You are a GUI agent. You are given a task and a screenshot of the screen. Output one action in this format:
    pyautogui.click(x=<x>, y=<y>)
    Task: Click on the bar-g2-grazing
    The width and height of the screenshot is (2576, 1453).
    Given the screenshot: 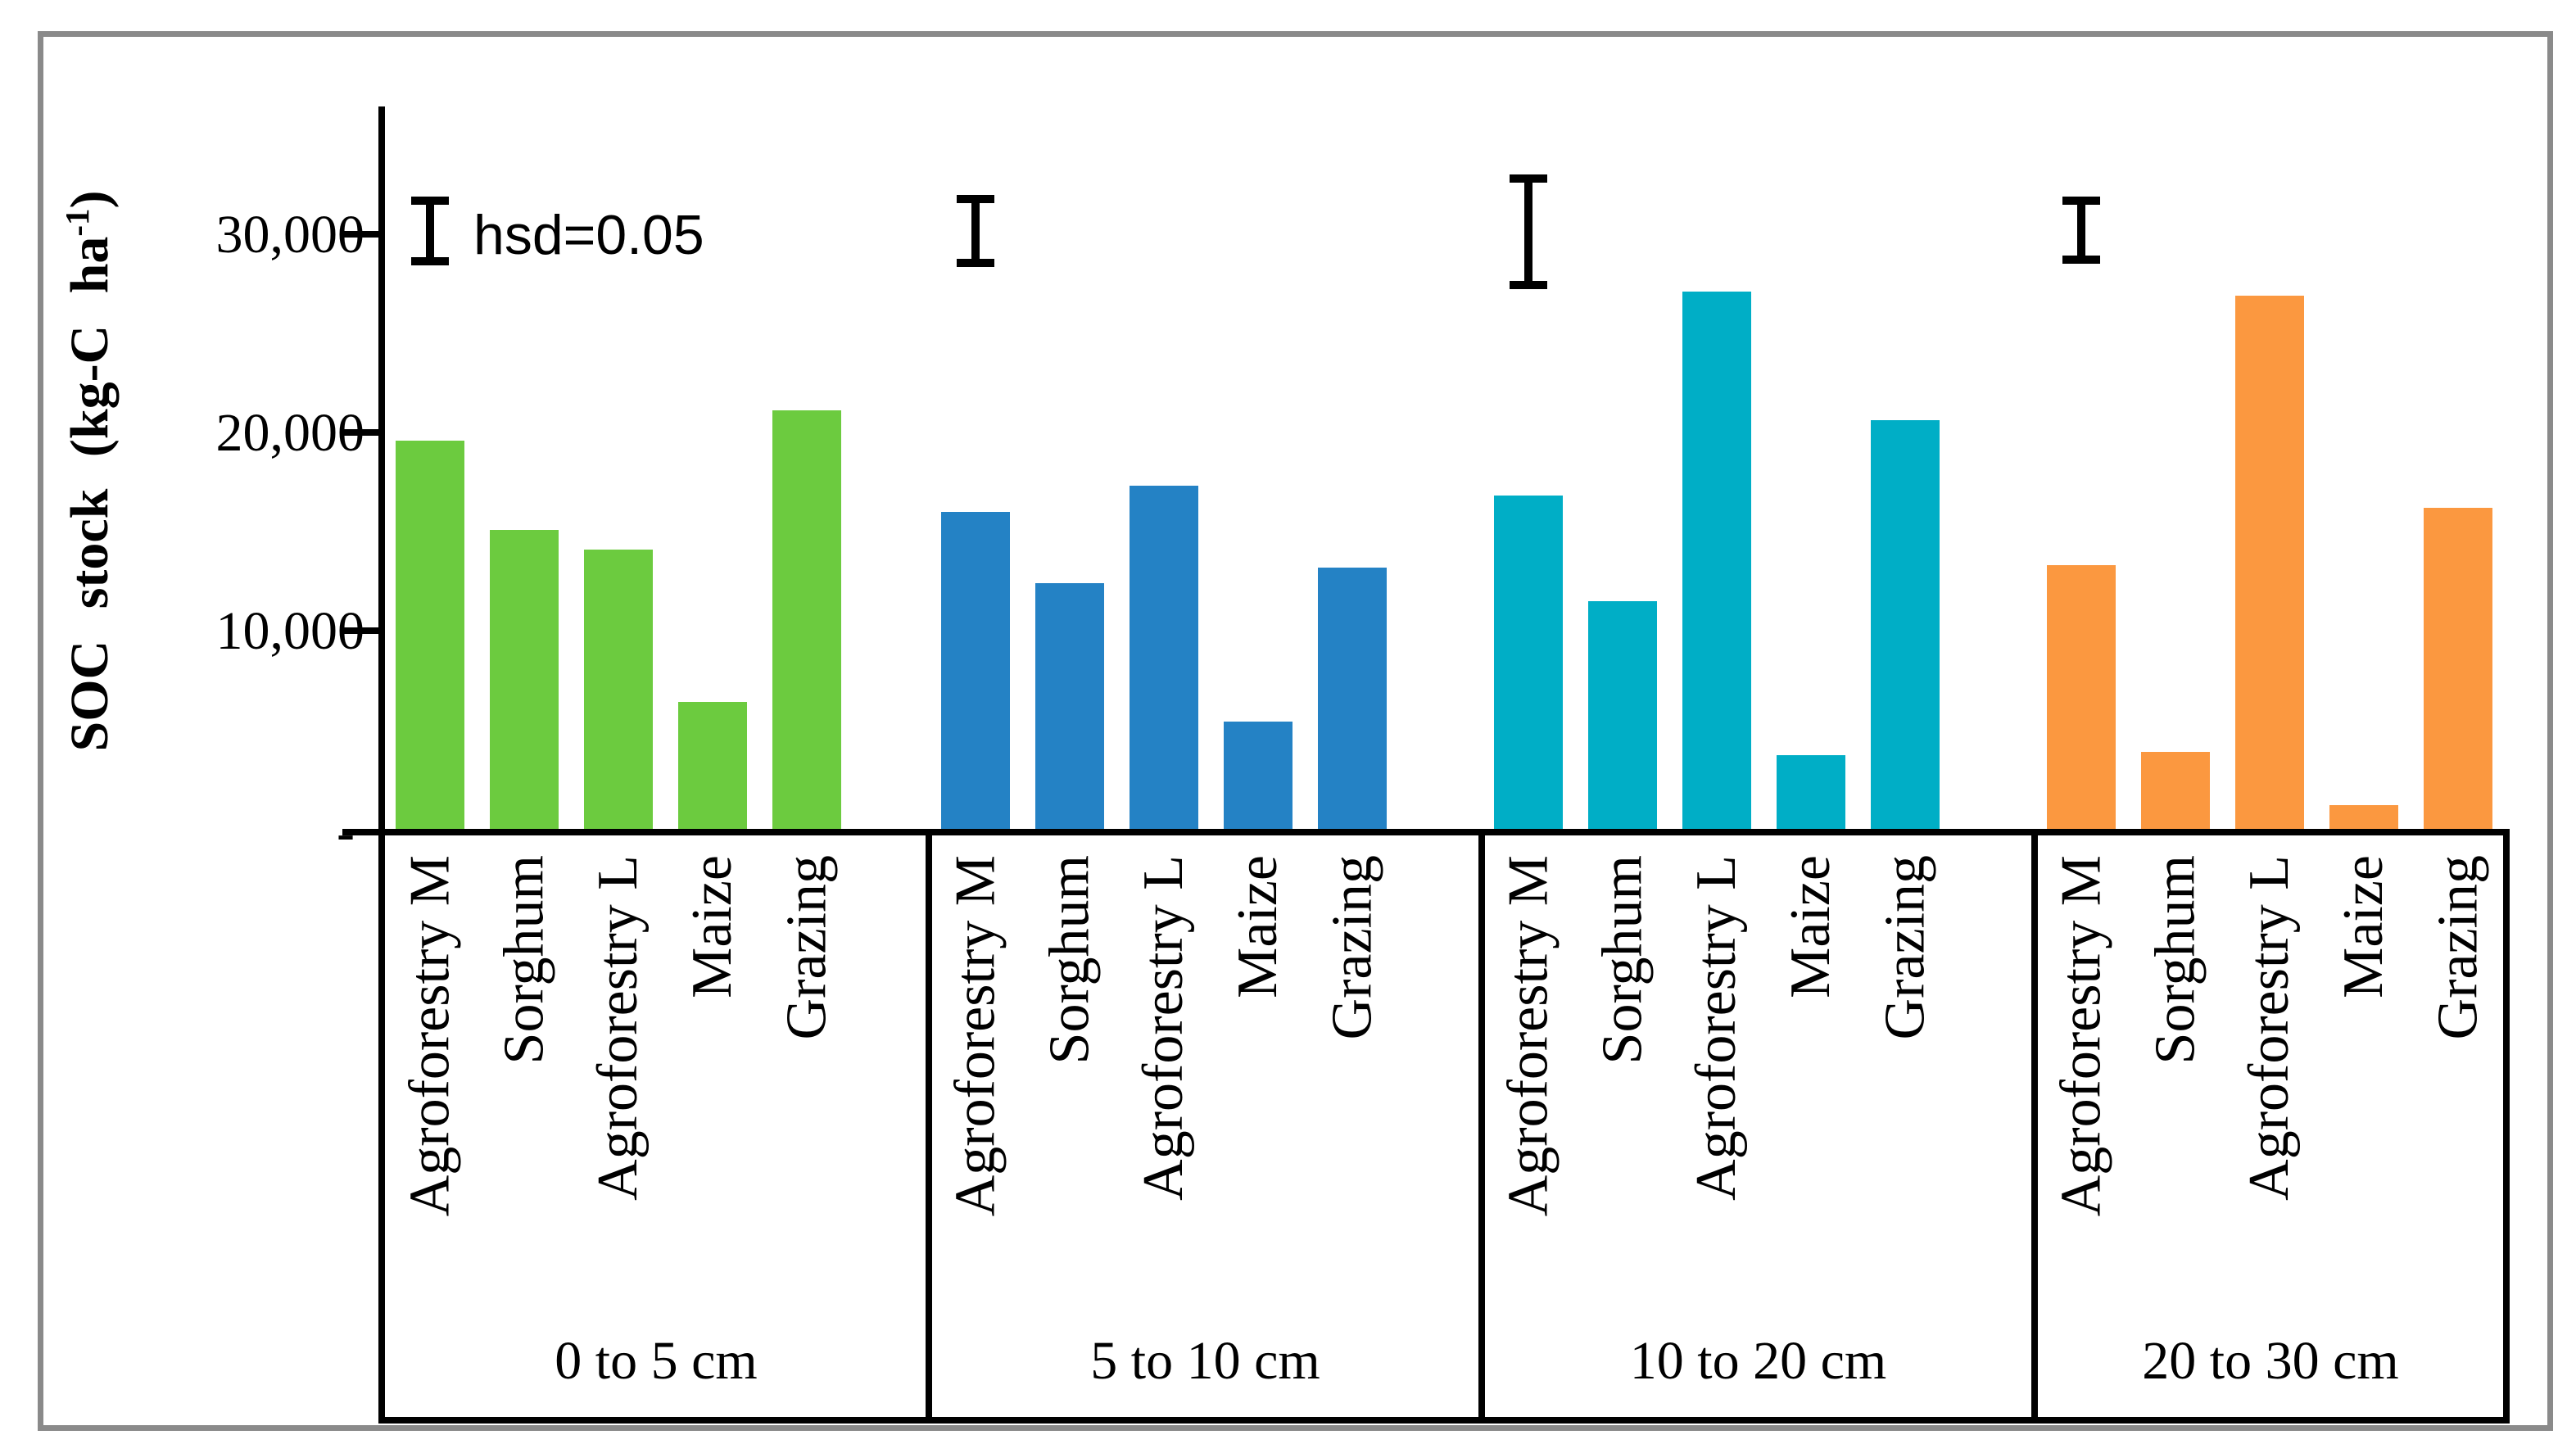 What is the action you would take?
    pyautogui.click(x=1905, y=624)
    